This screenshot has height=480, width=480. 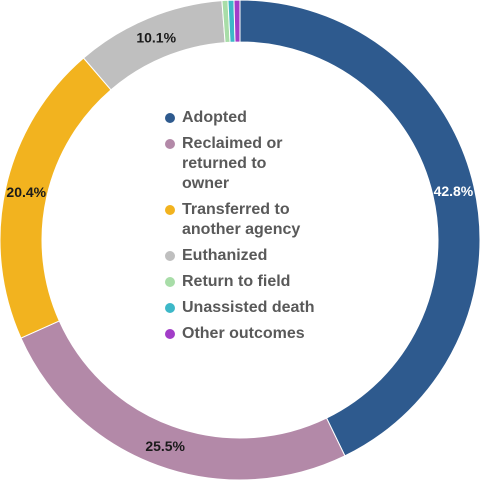 I want to click on legend-swatch-other-outcomes, so click(x=170, y=333).